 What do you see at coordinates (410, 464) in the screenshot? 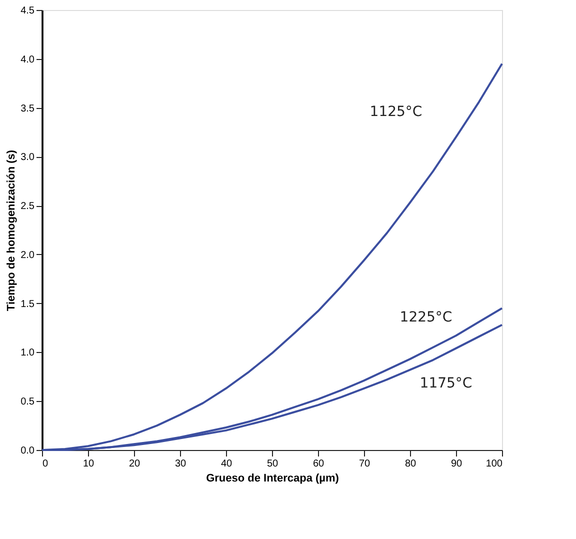
I see `x-tick-label: 80` at bounding box center [410, 464].